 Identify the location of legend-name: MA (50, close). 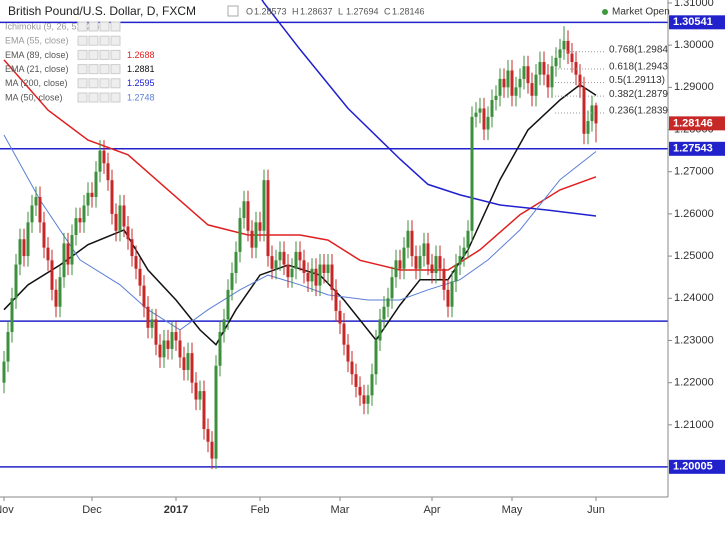
(34, 97).